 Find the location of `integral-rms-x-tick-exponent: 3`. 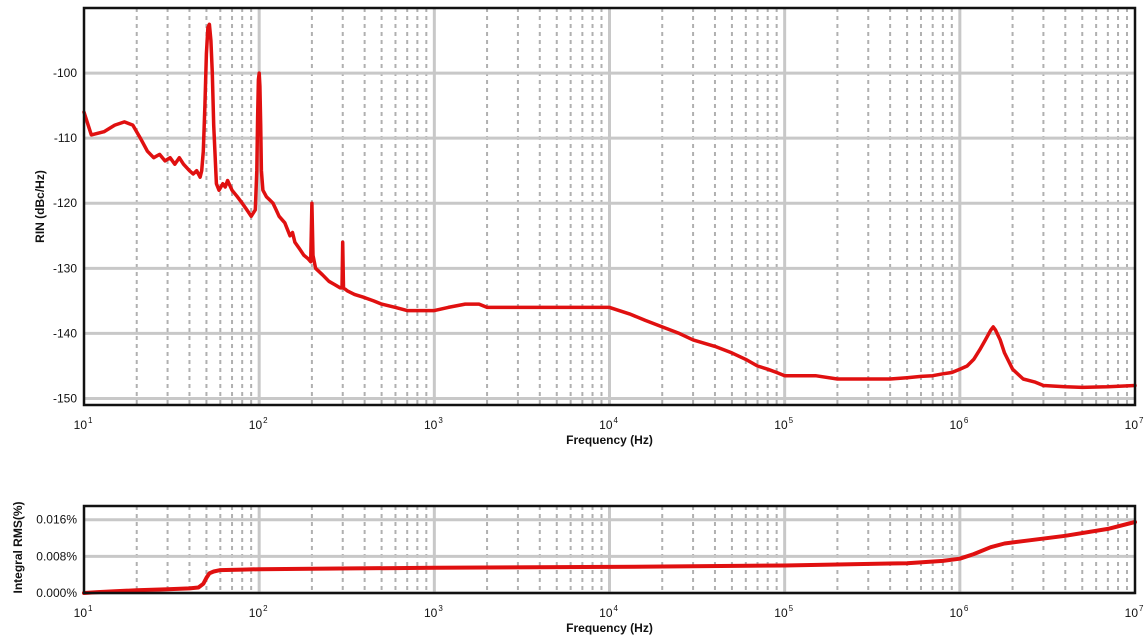

integral-rms-x-tick-exponent: 3 is located at coordinates (440, 608).